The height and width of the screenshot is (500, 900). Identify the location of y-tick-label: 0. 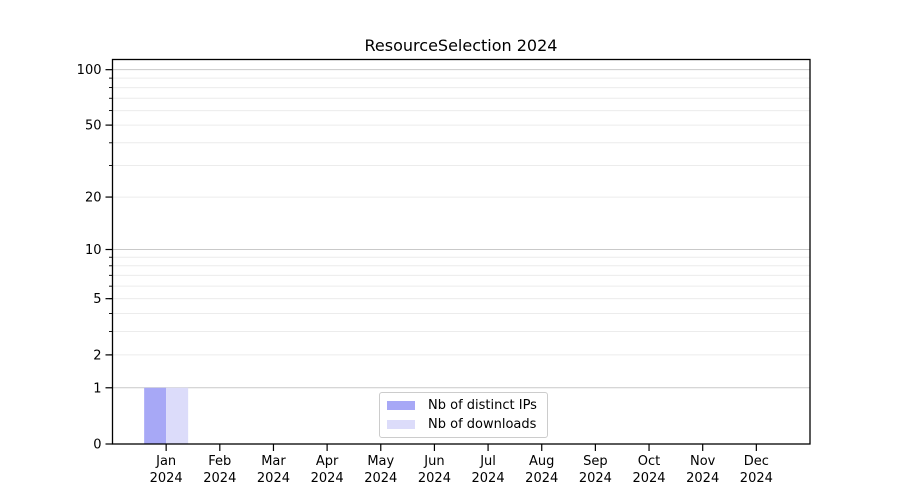
(97, 445).